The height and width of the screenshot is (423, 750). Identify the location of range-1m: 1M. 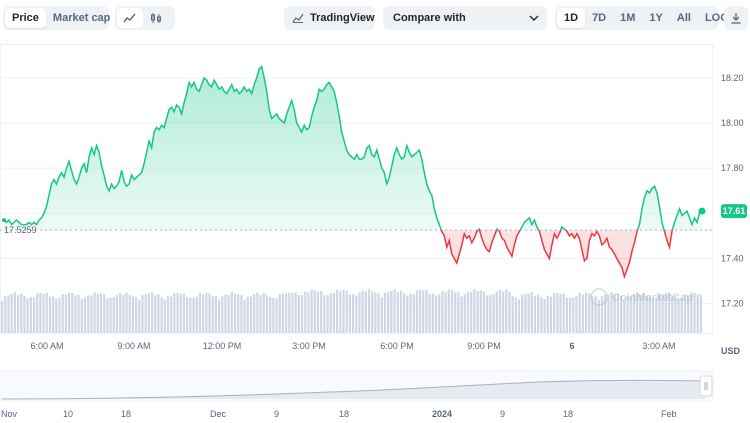
(628, 18).